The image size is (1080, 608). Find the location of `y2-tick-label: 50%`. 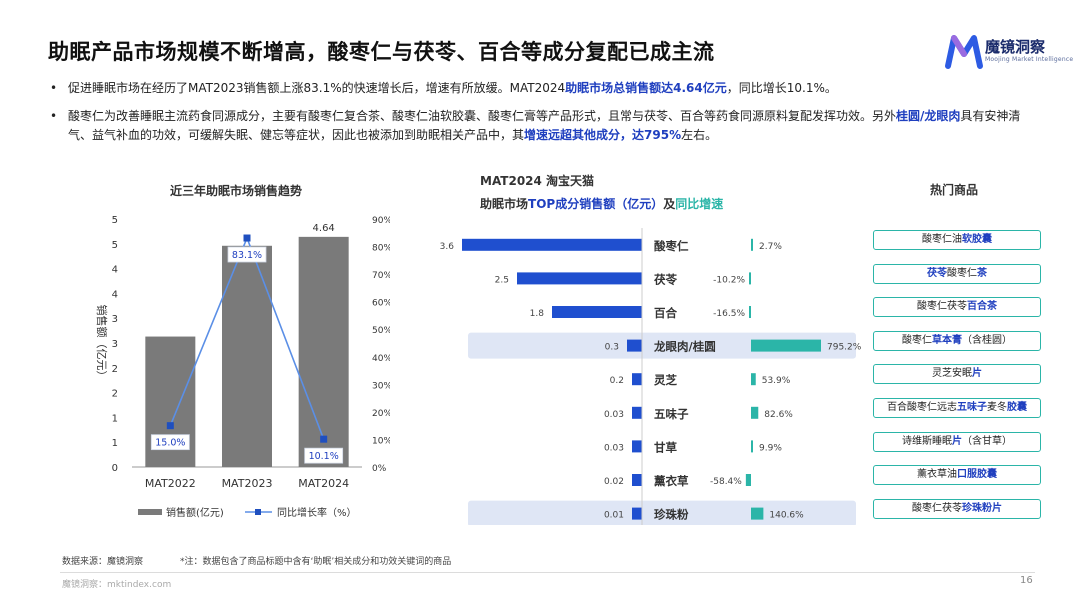

y2-tick-label: 50% is located at coordinates (381, 331).